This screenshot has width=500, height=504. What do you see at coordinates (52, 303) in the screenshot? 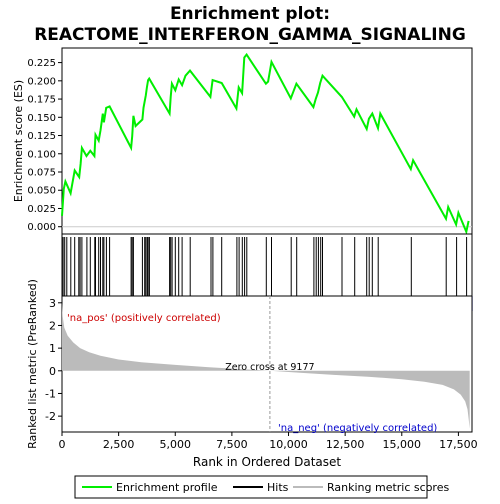
I see `metric-ytick-label: 3` at bounding box center [52, 303].